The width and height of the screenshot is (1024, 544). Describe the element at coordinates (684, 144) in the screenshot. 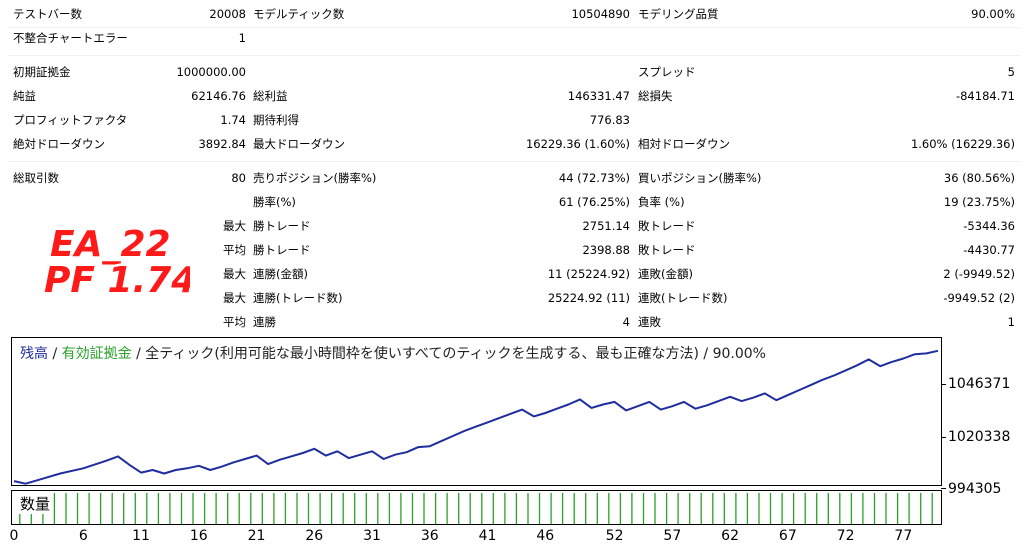

I see `label-relative-drawdown: 相対ドローダウン` at that location.